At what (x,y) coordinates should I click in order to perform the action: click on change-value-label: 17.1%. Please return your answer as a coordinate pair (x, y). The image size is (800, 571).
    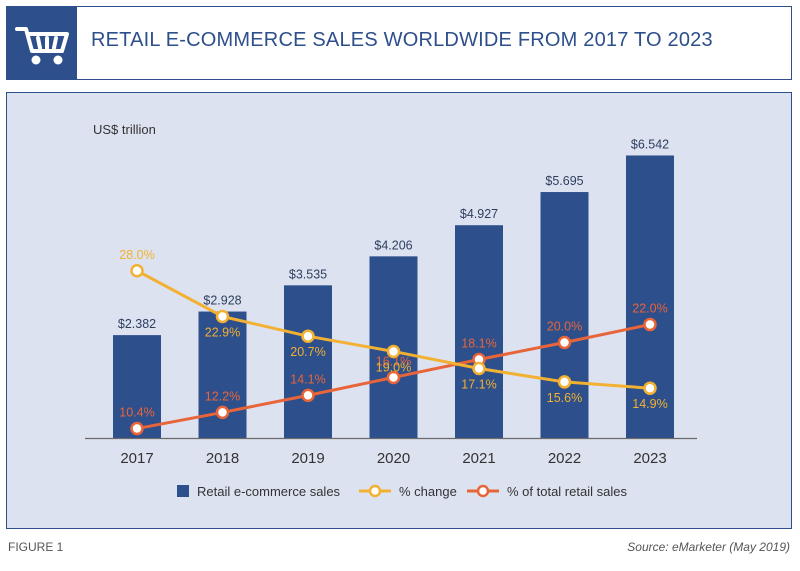
    Looking at the image, I should click on (478, 384).